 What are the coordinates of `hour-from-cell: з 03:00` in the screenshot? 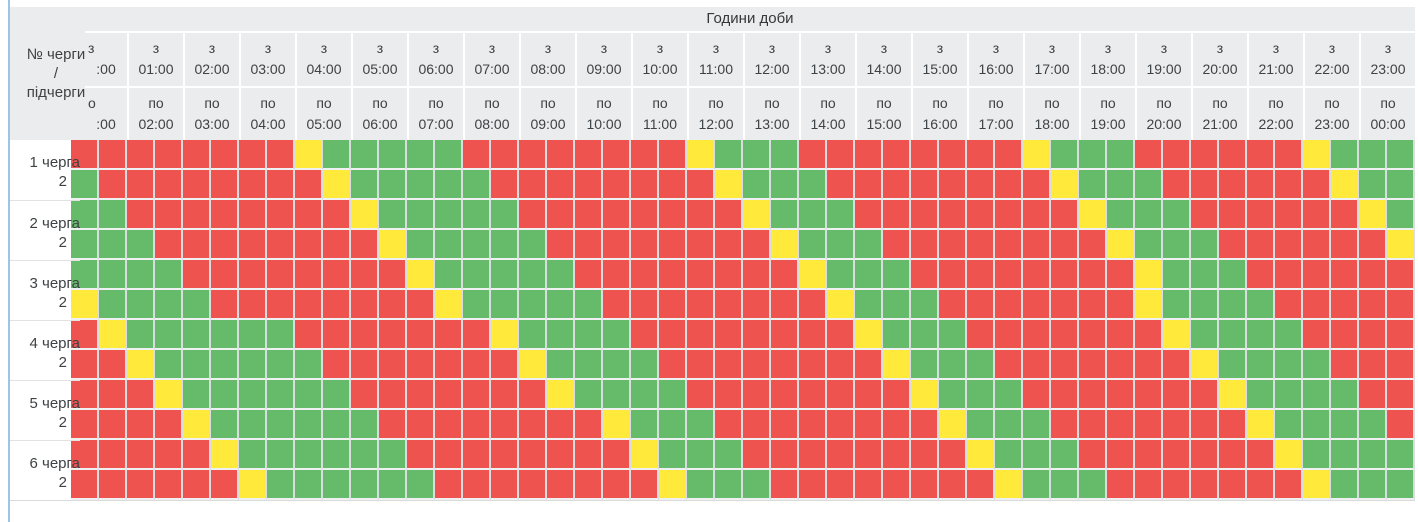 It's located at (268, 60).